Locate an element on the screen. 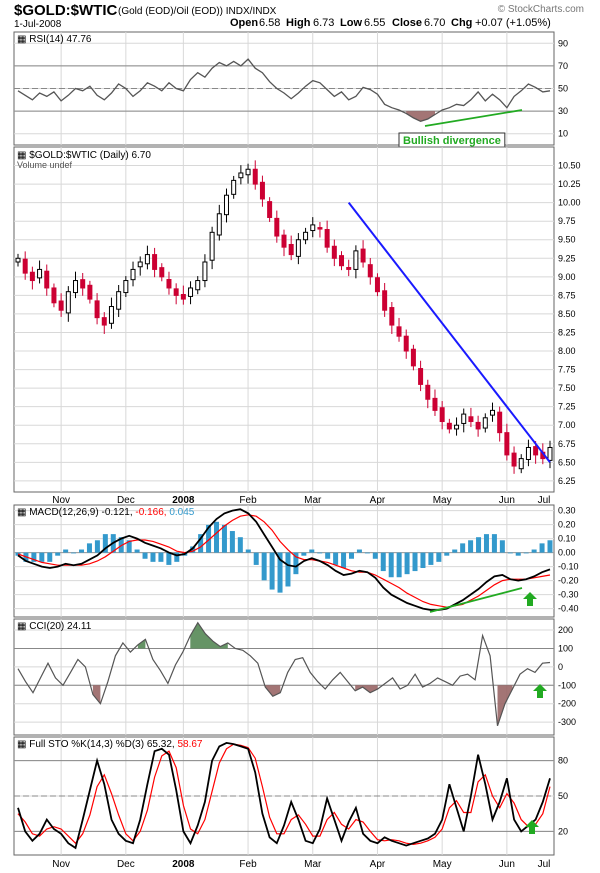 The width and height of the screenshot is (600, 873). cci-tick-label: -100 is located at coordinates (567, 685).